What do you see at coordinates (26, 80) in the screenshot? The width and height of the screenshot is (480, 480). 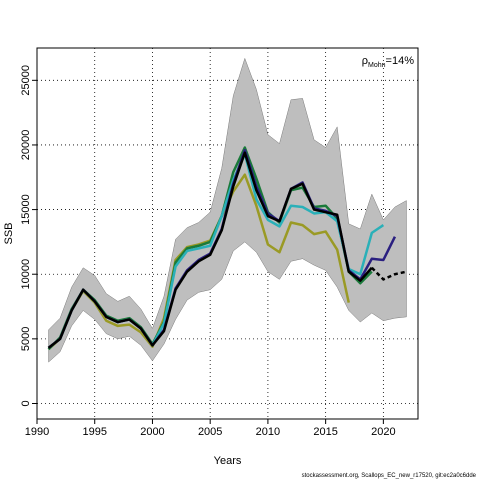 I see `y-tick-label: 25000` at bounding box center [26, 80].